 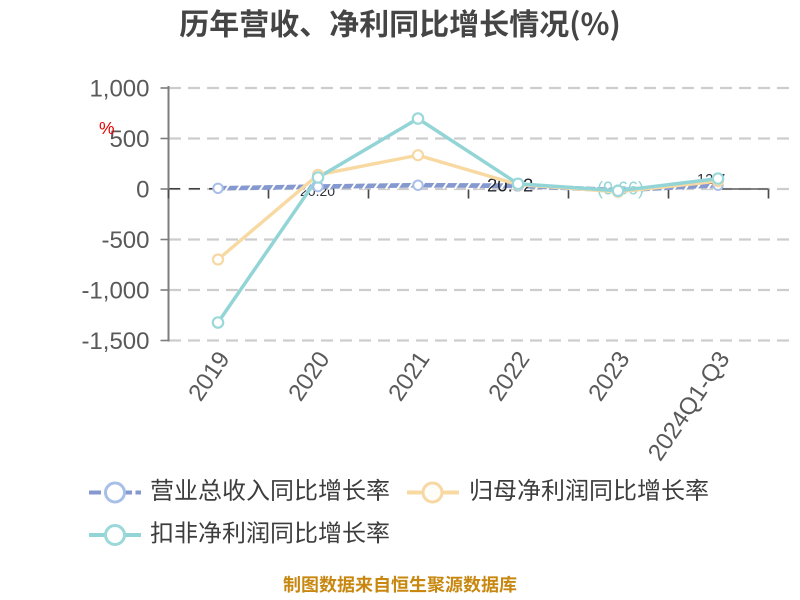 I want to click on svg-text: 0, so click(x=142, y=189).